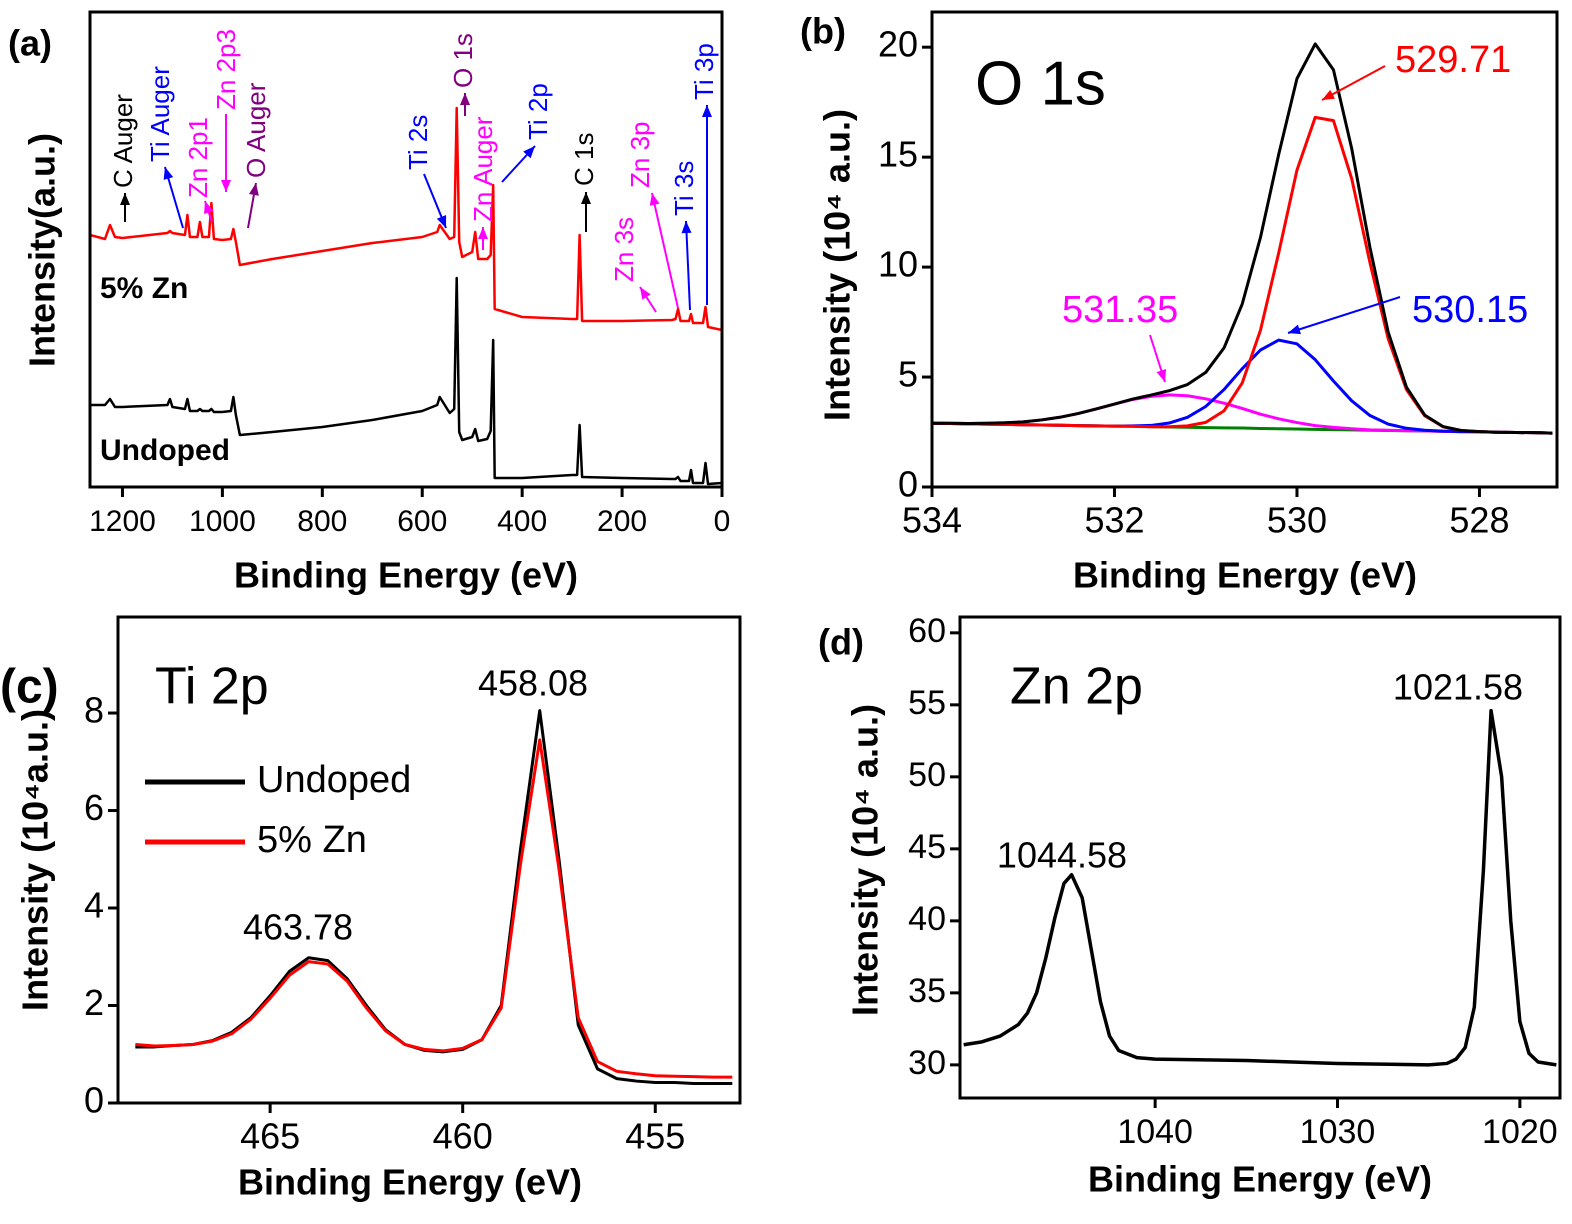  What do you see at coordinates (312, 840) in the screenshot?
I see `legend-label: 5% Zn` at bounding box center [312, 840].